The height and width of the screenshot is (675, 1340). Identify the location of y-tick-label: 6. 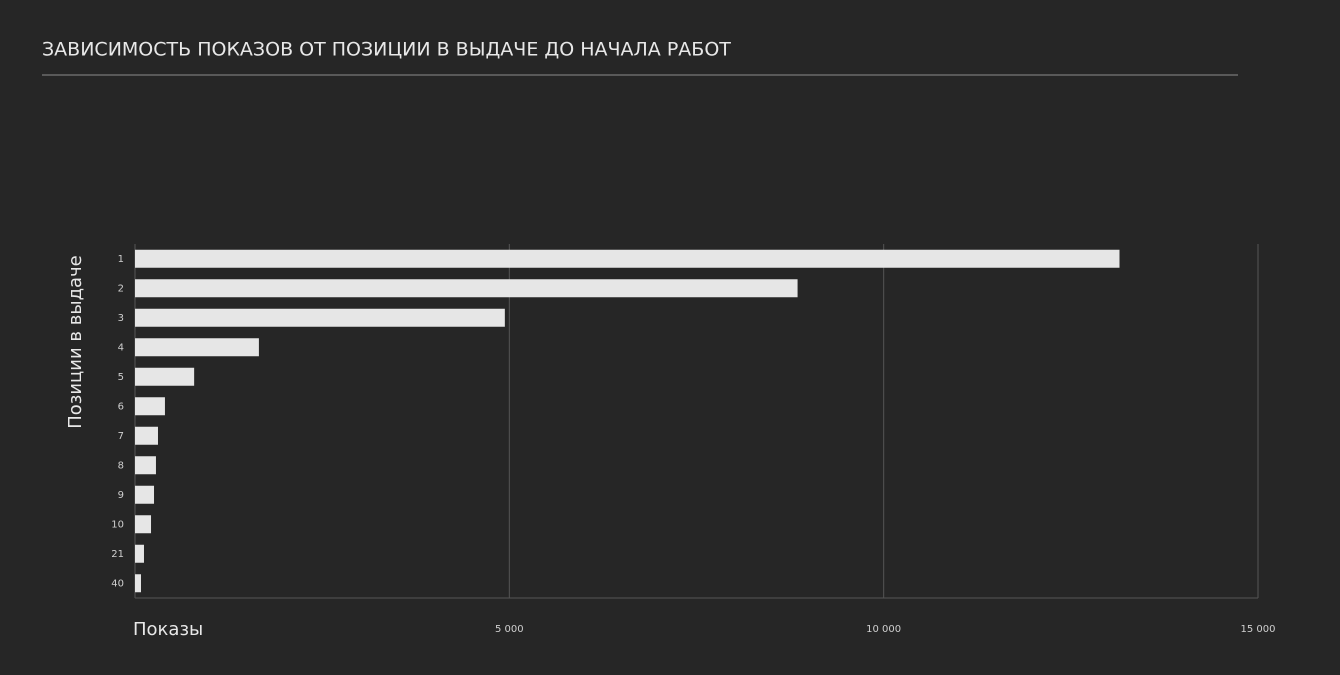
(121, 406).